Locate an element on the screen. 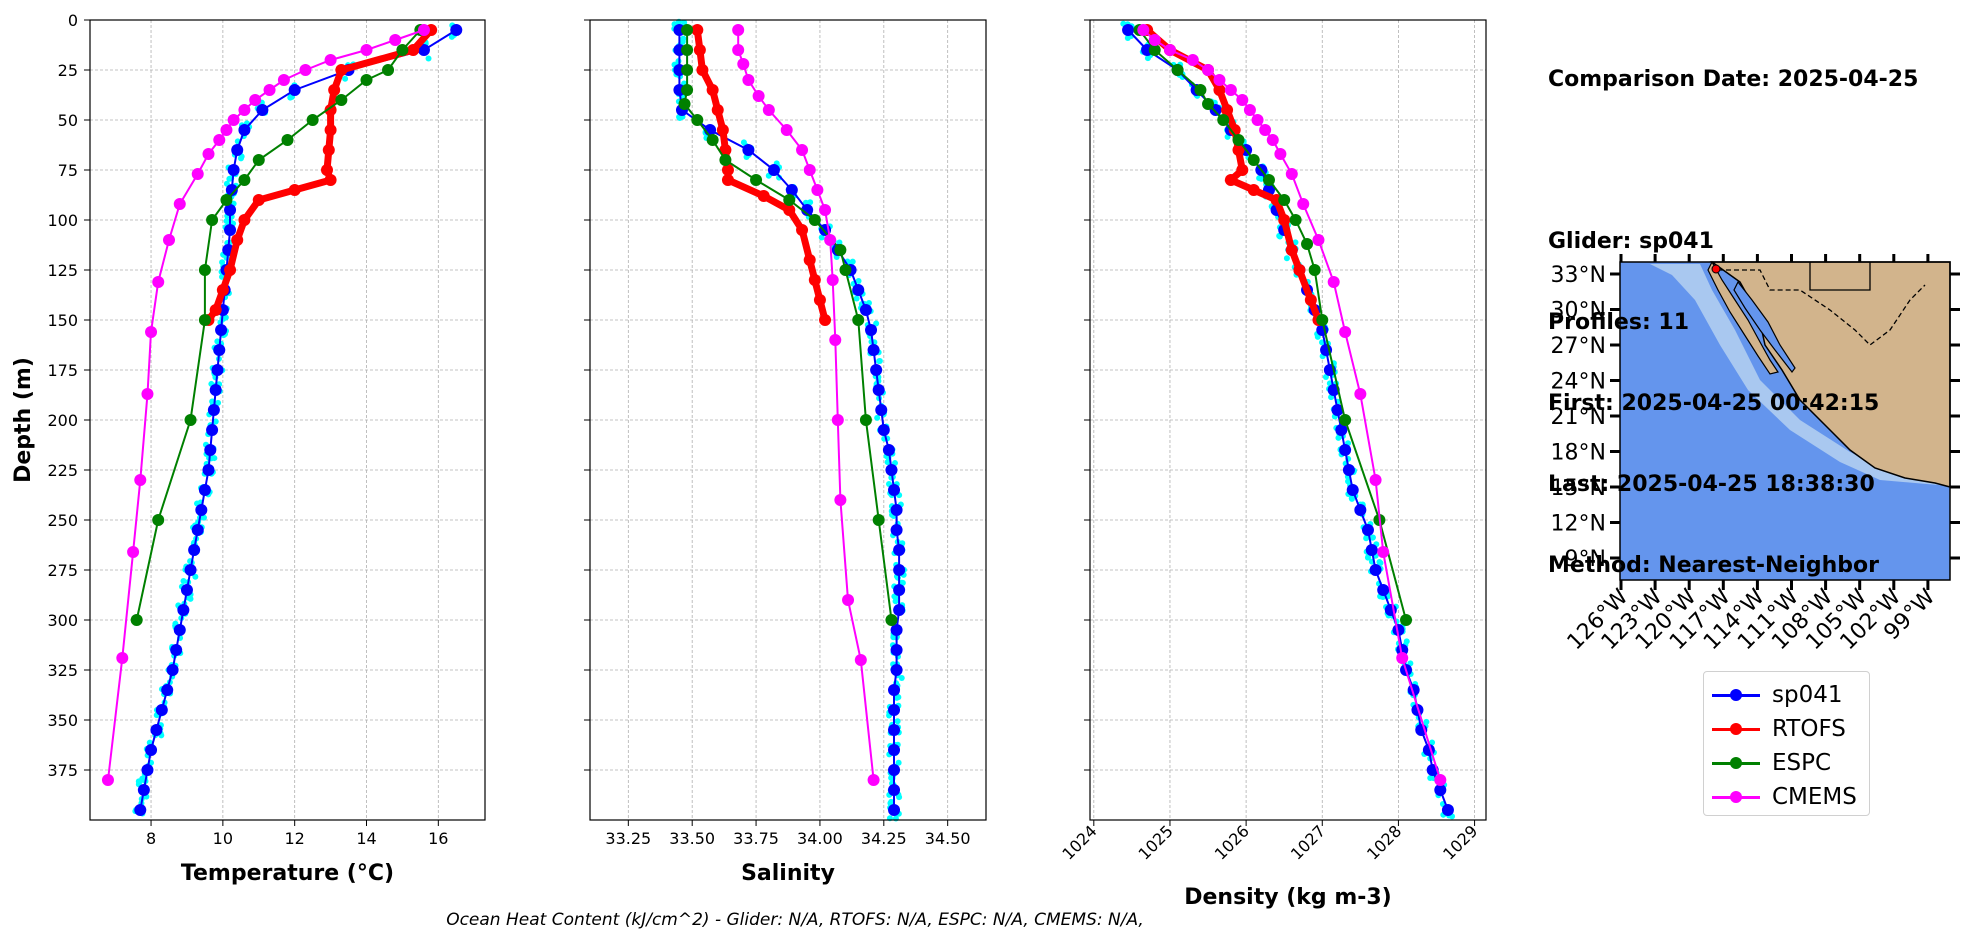 The image size is (1978, 934). legend-item-espc: ESPC is located at coordinates (1771, 763).